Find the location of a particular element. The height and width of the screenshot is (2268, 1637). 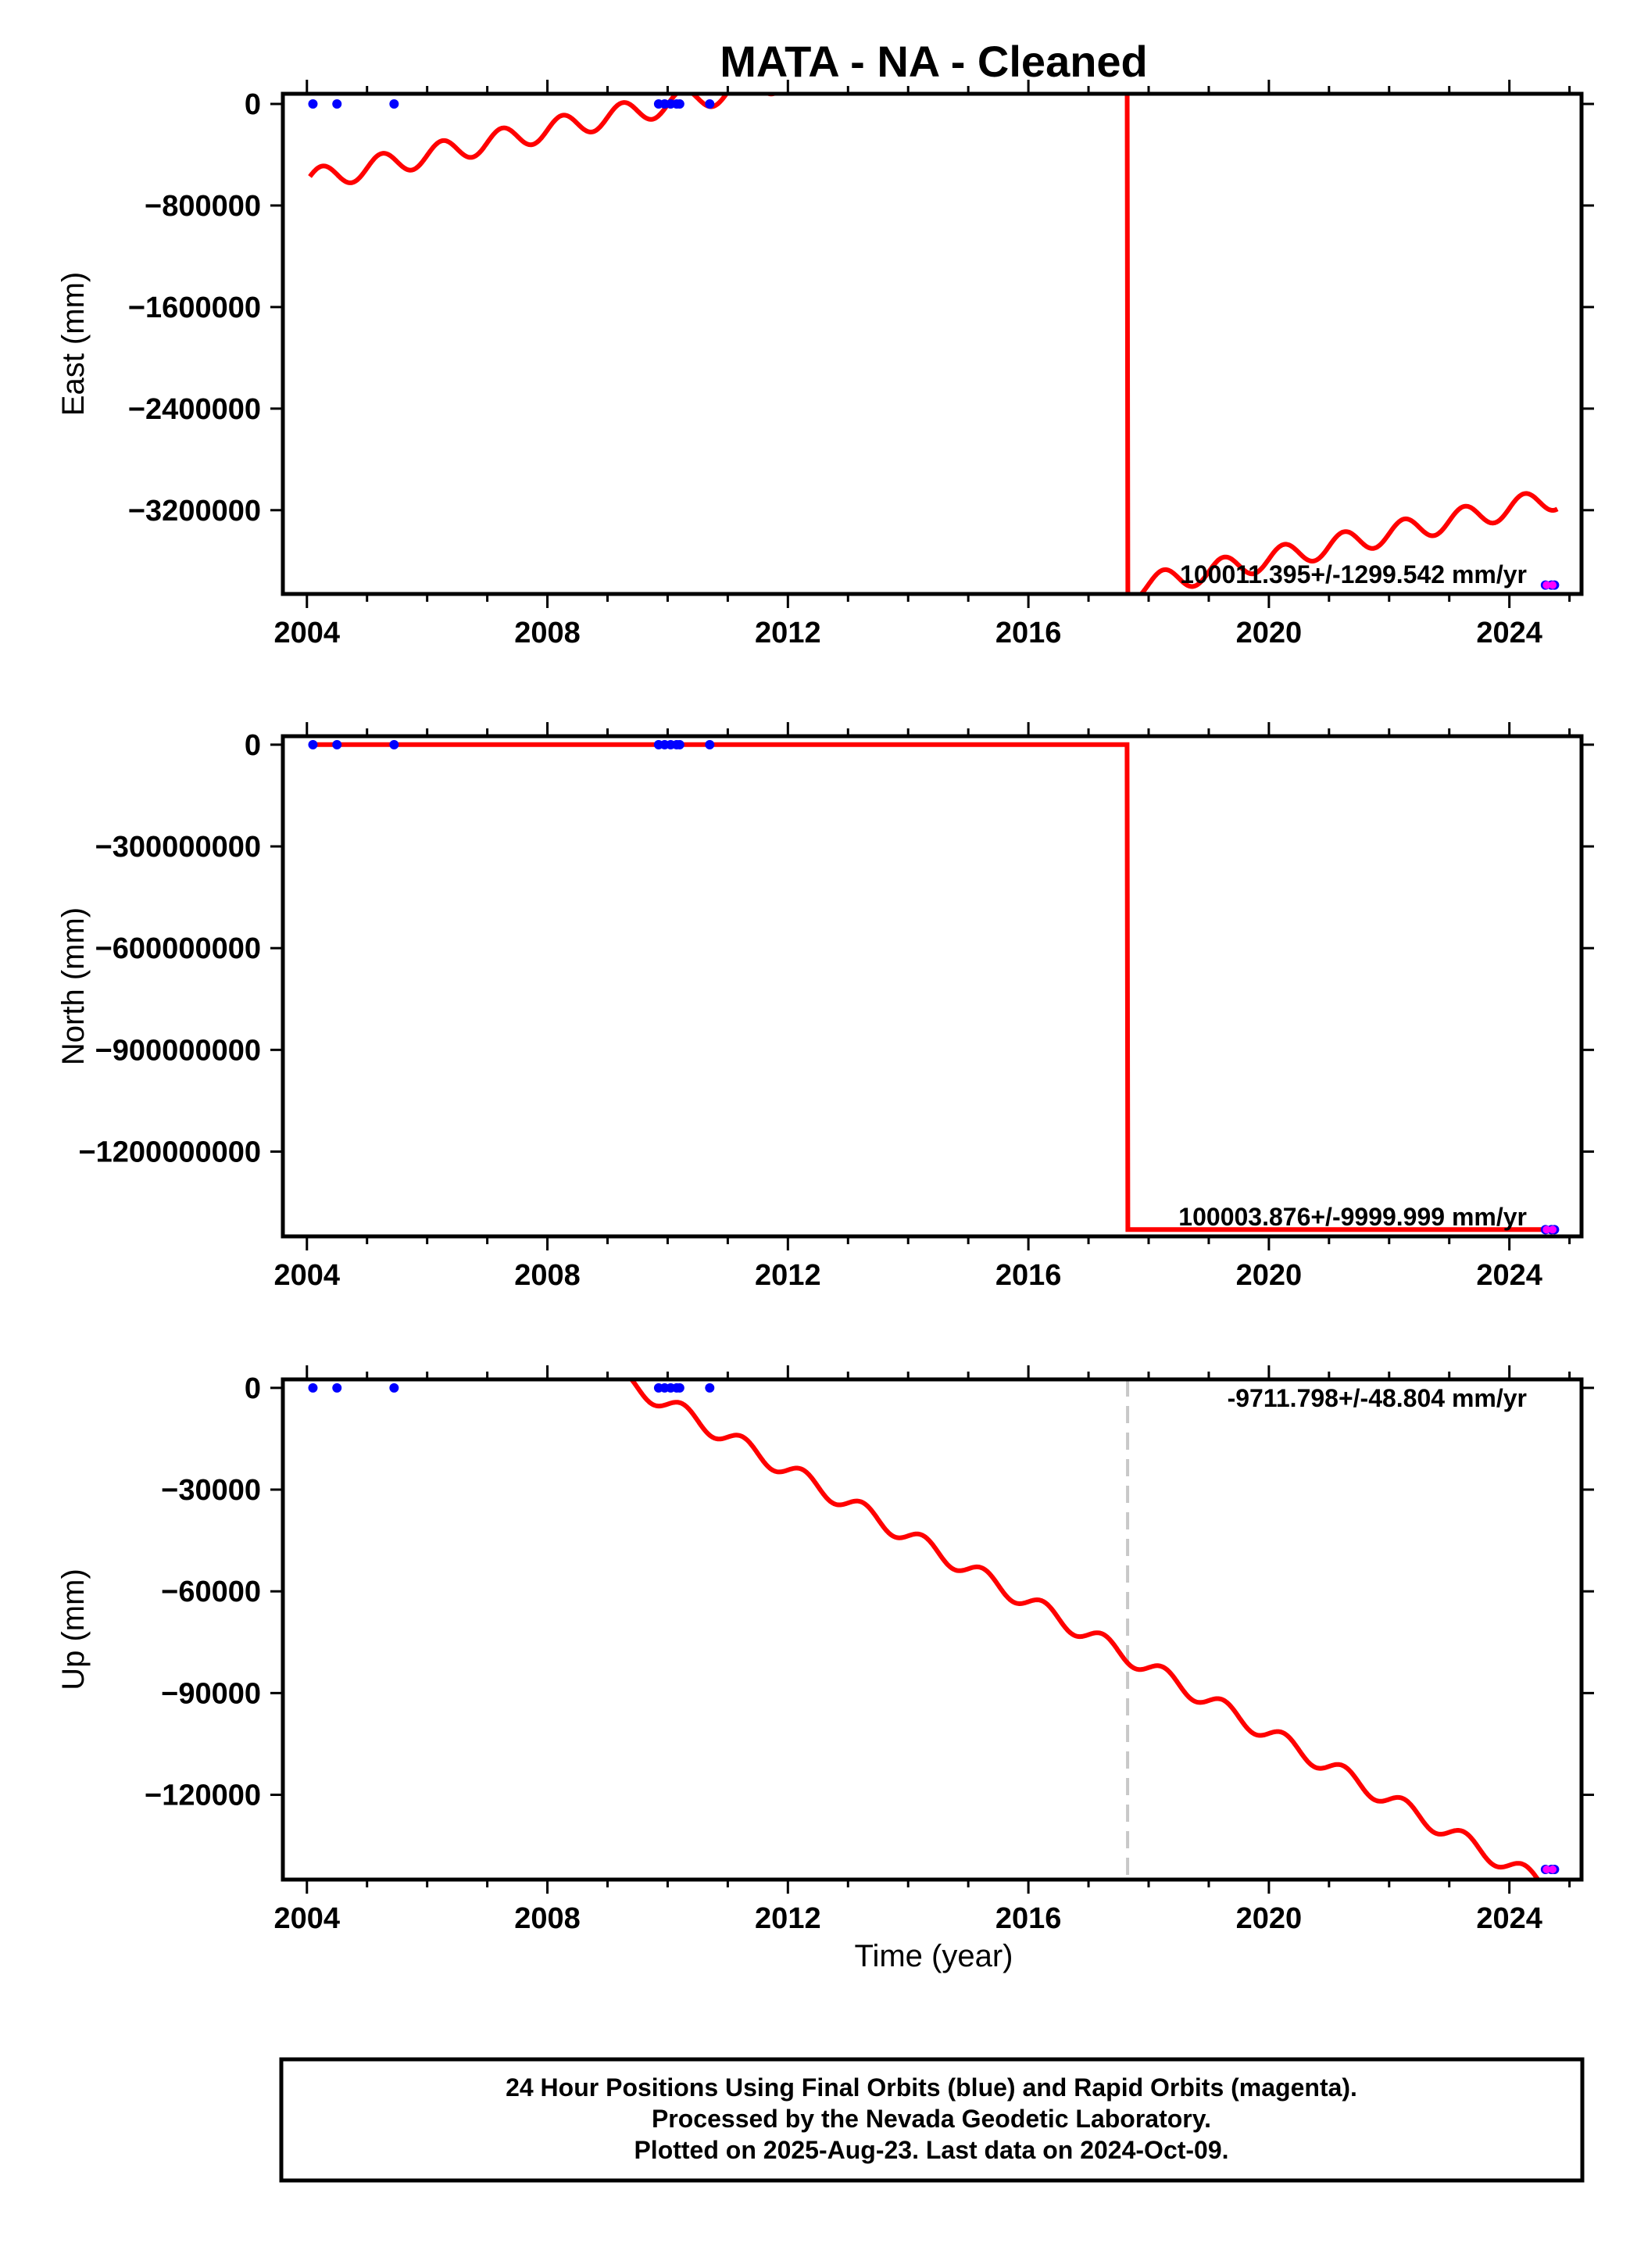

rate-label: -9711.798+/-48.804 mm/yr is located at coordinates (1377, 1398).